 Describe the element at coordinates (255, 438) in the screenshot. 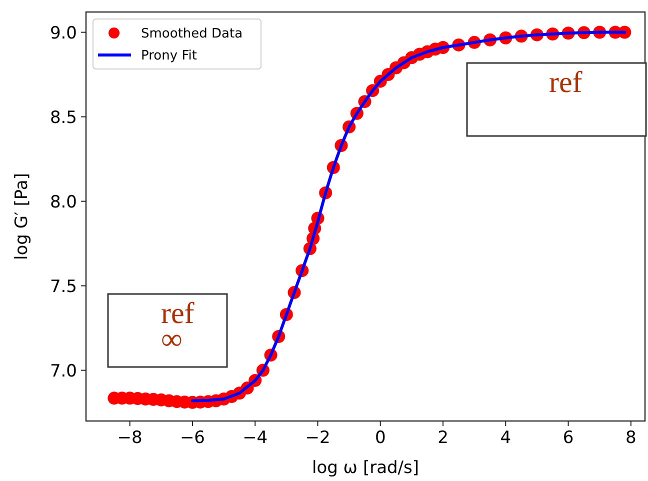

I see `x-tick-label: −4` at that location.